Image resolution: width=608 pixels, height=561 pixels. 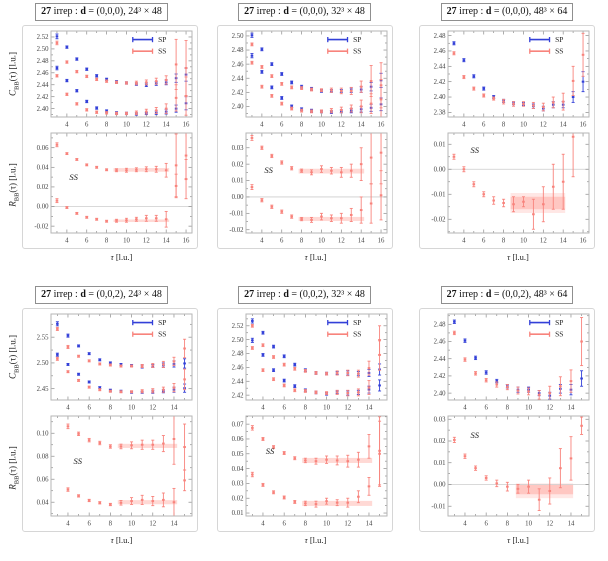 I want to click on corr-y-axis-label: CBB(τ) [l.u.], so click(x=14, y=74).